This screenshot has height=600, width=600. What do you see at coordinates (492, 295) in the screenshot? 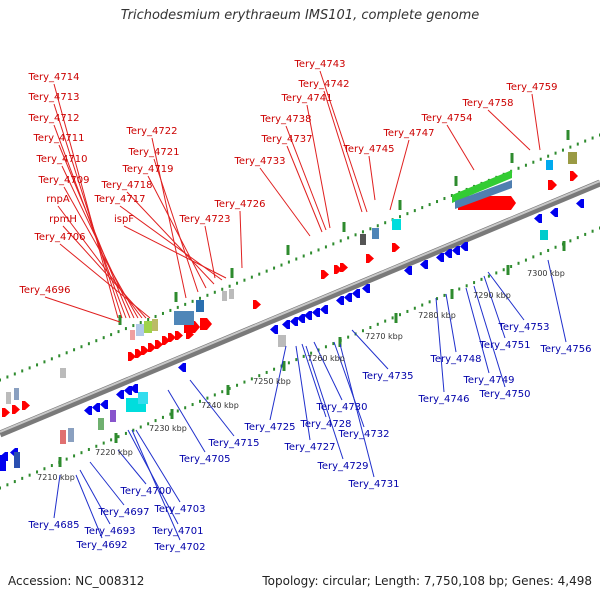
I see `scale-label: 7290 kbp` at bounding box center [492, 295].